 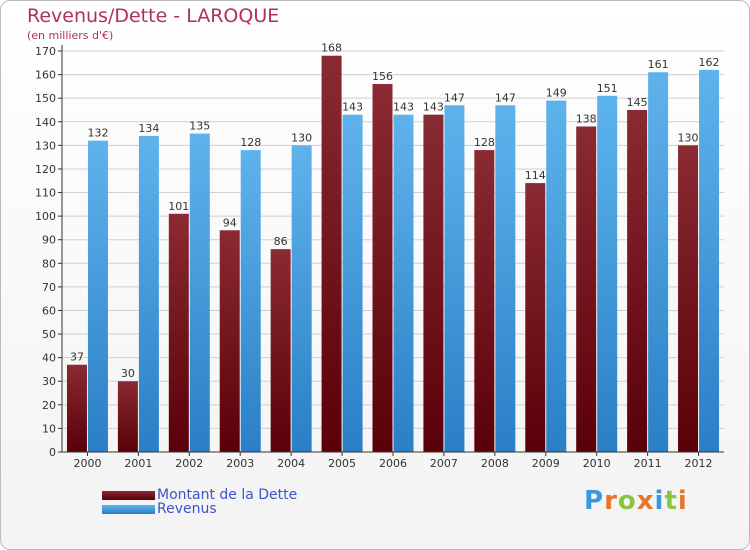 I want to click on x-tick-label: 2004, so click(x=291, y=463).